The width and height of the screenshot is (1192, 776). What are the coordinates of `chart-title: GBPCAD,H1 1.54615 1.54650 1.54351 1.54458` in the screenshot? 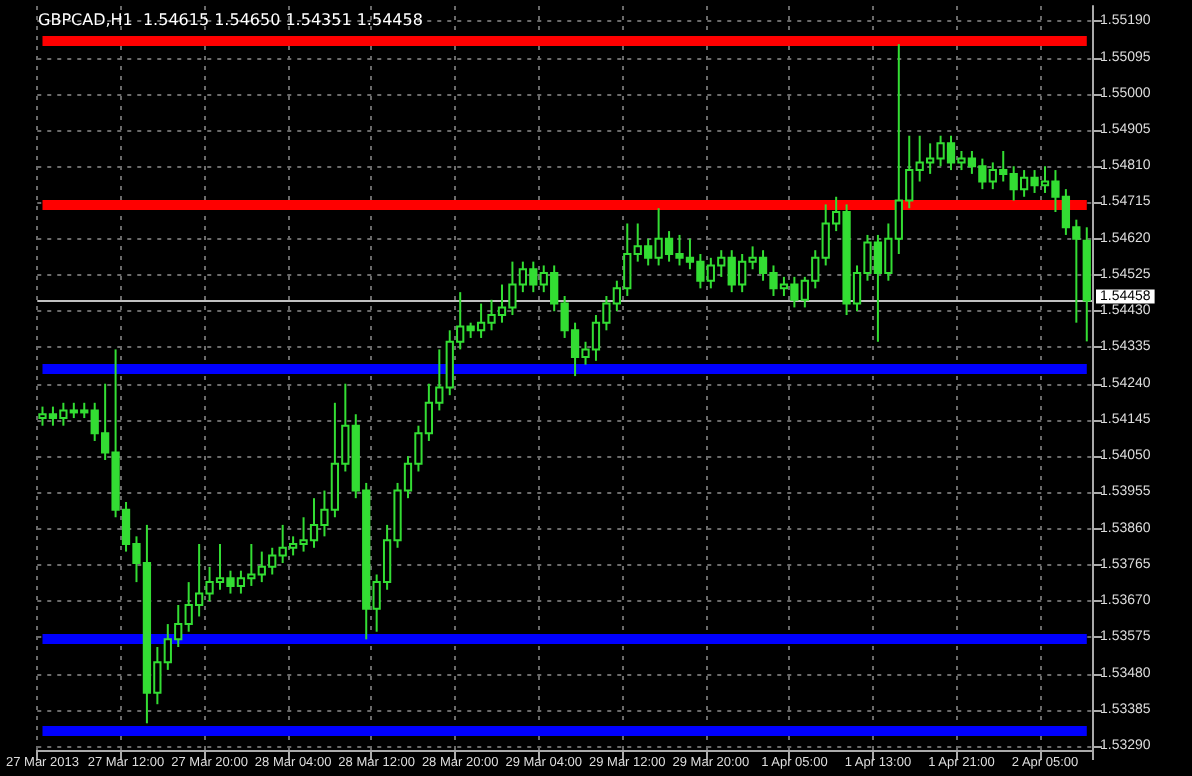 It's located at (230, 20).